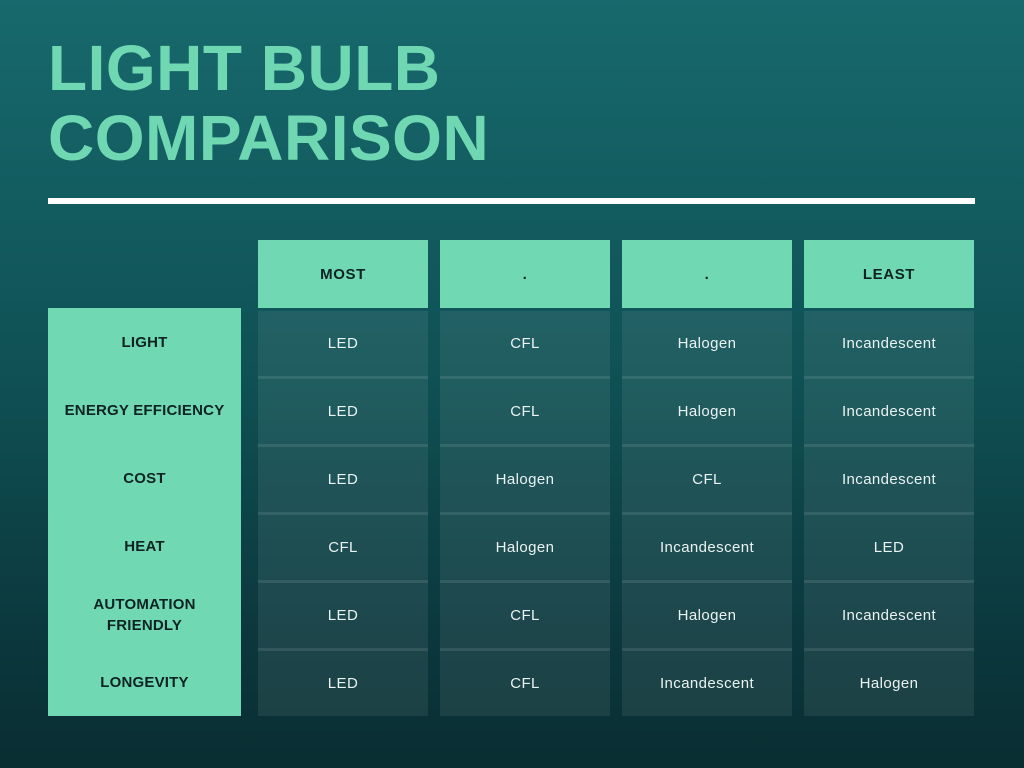 The width and height of the screenshot is (1024, 768). What do you see at coordinates (343, 274) in the screenshot?
I see `column-header-most: MOST` at bounding box center [343, 274].